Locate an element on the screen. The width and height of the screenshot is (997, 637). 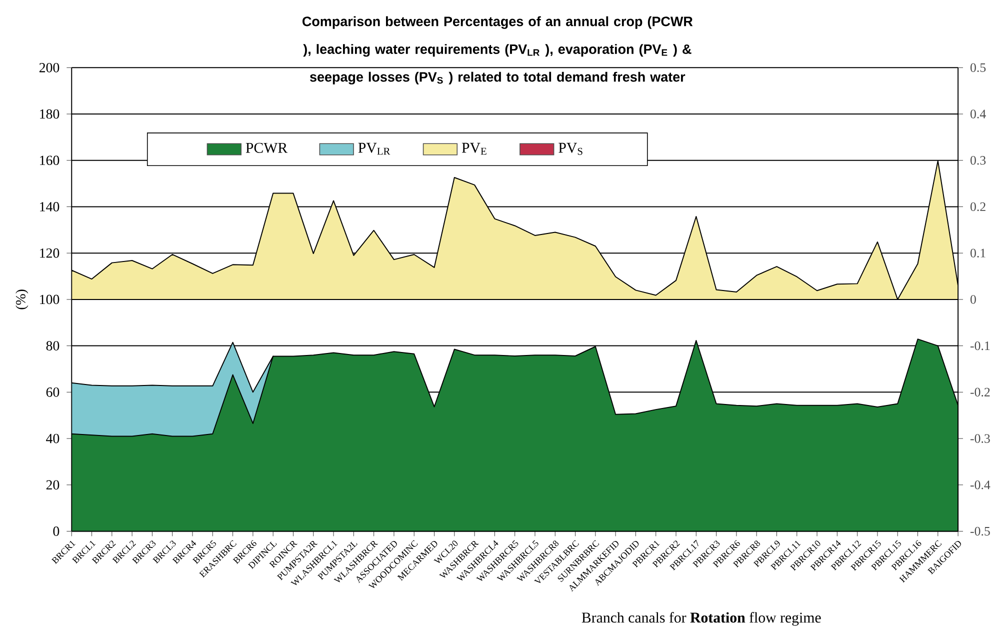
y2-tick-label: 0 is located at coordinates (973, 299).